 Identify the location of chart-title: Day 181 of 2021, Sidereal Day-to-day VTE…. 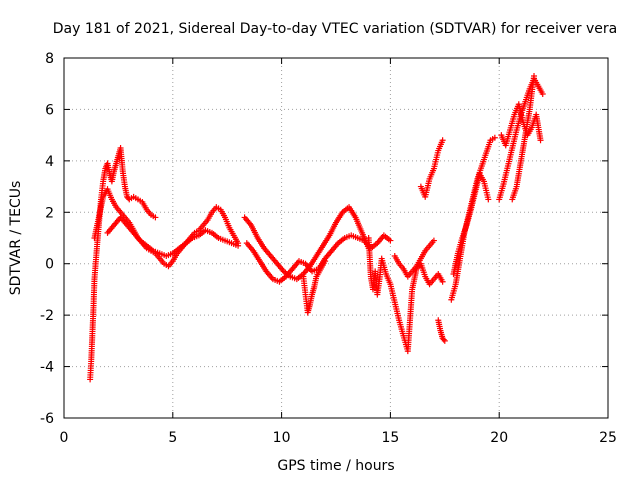
(335, 29).